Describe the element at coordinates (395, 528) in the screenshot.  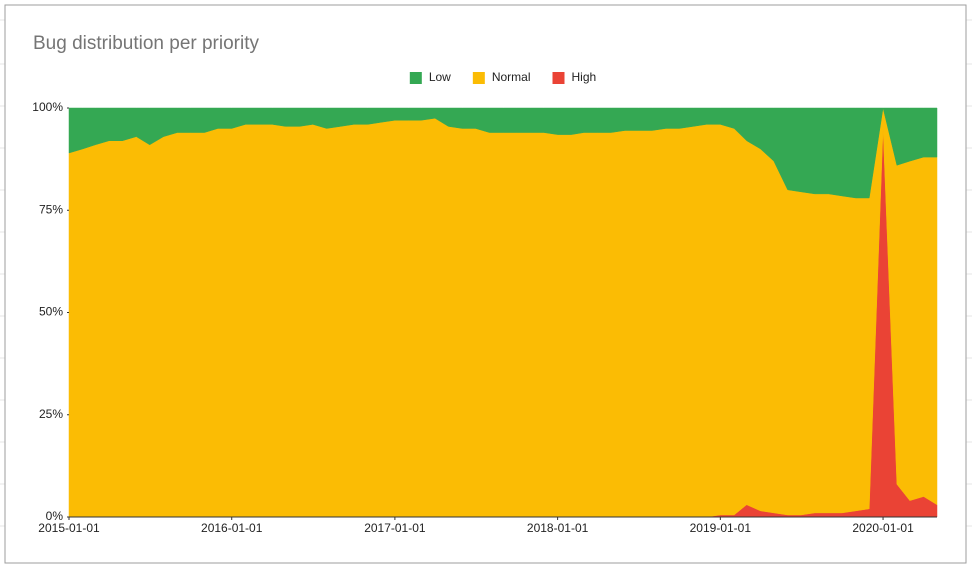
I see `x-tick-label: 2017-01-01` at that location.